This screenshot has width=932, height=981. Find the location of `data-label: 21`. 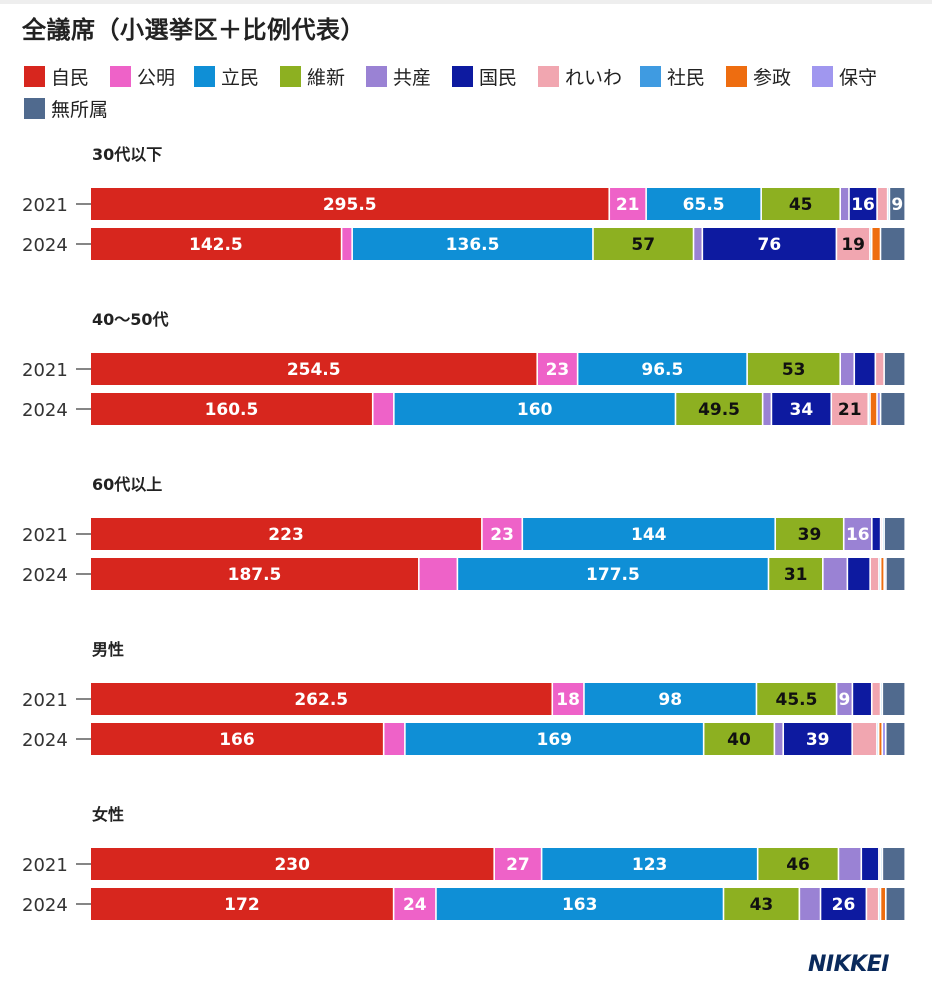

data-label: 21 is located at coordinates (850, 410).